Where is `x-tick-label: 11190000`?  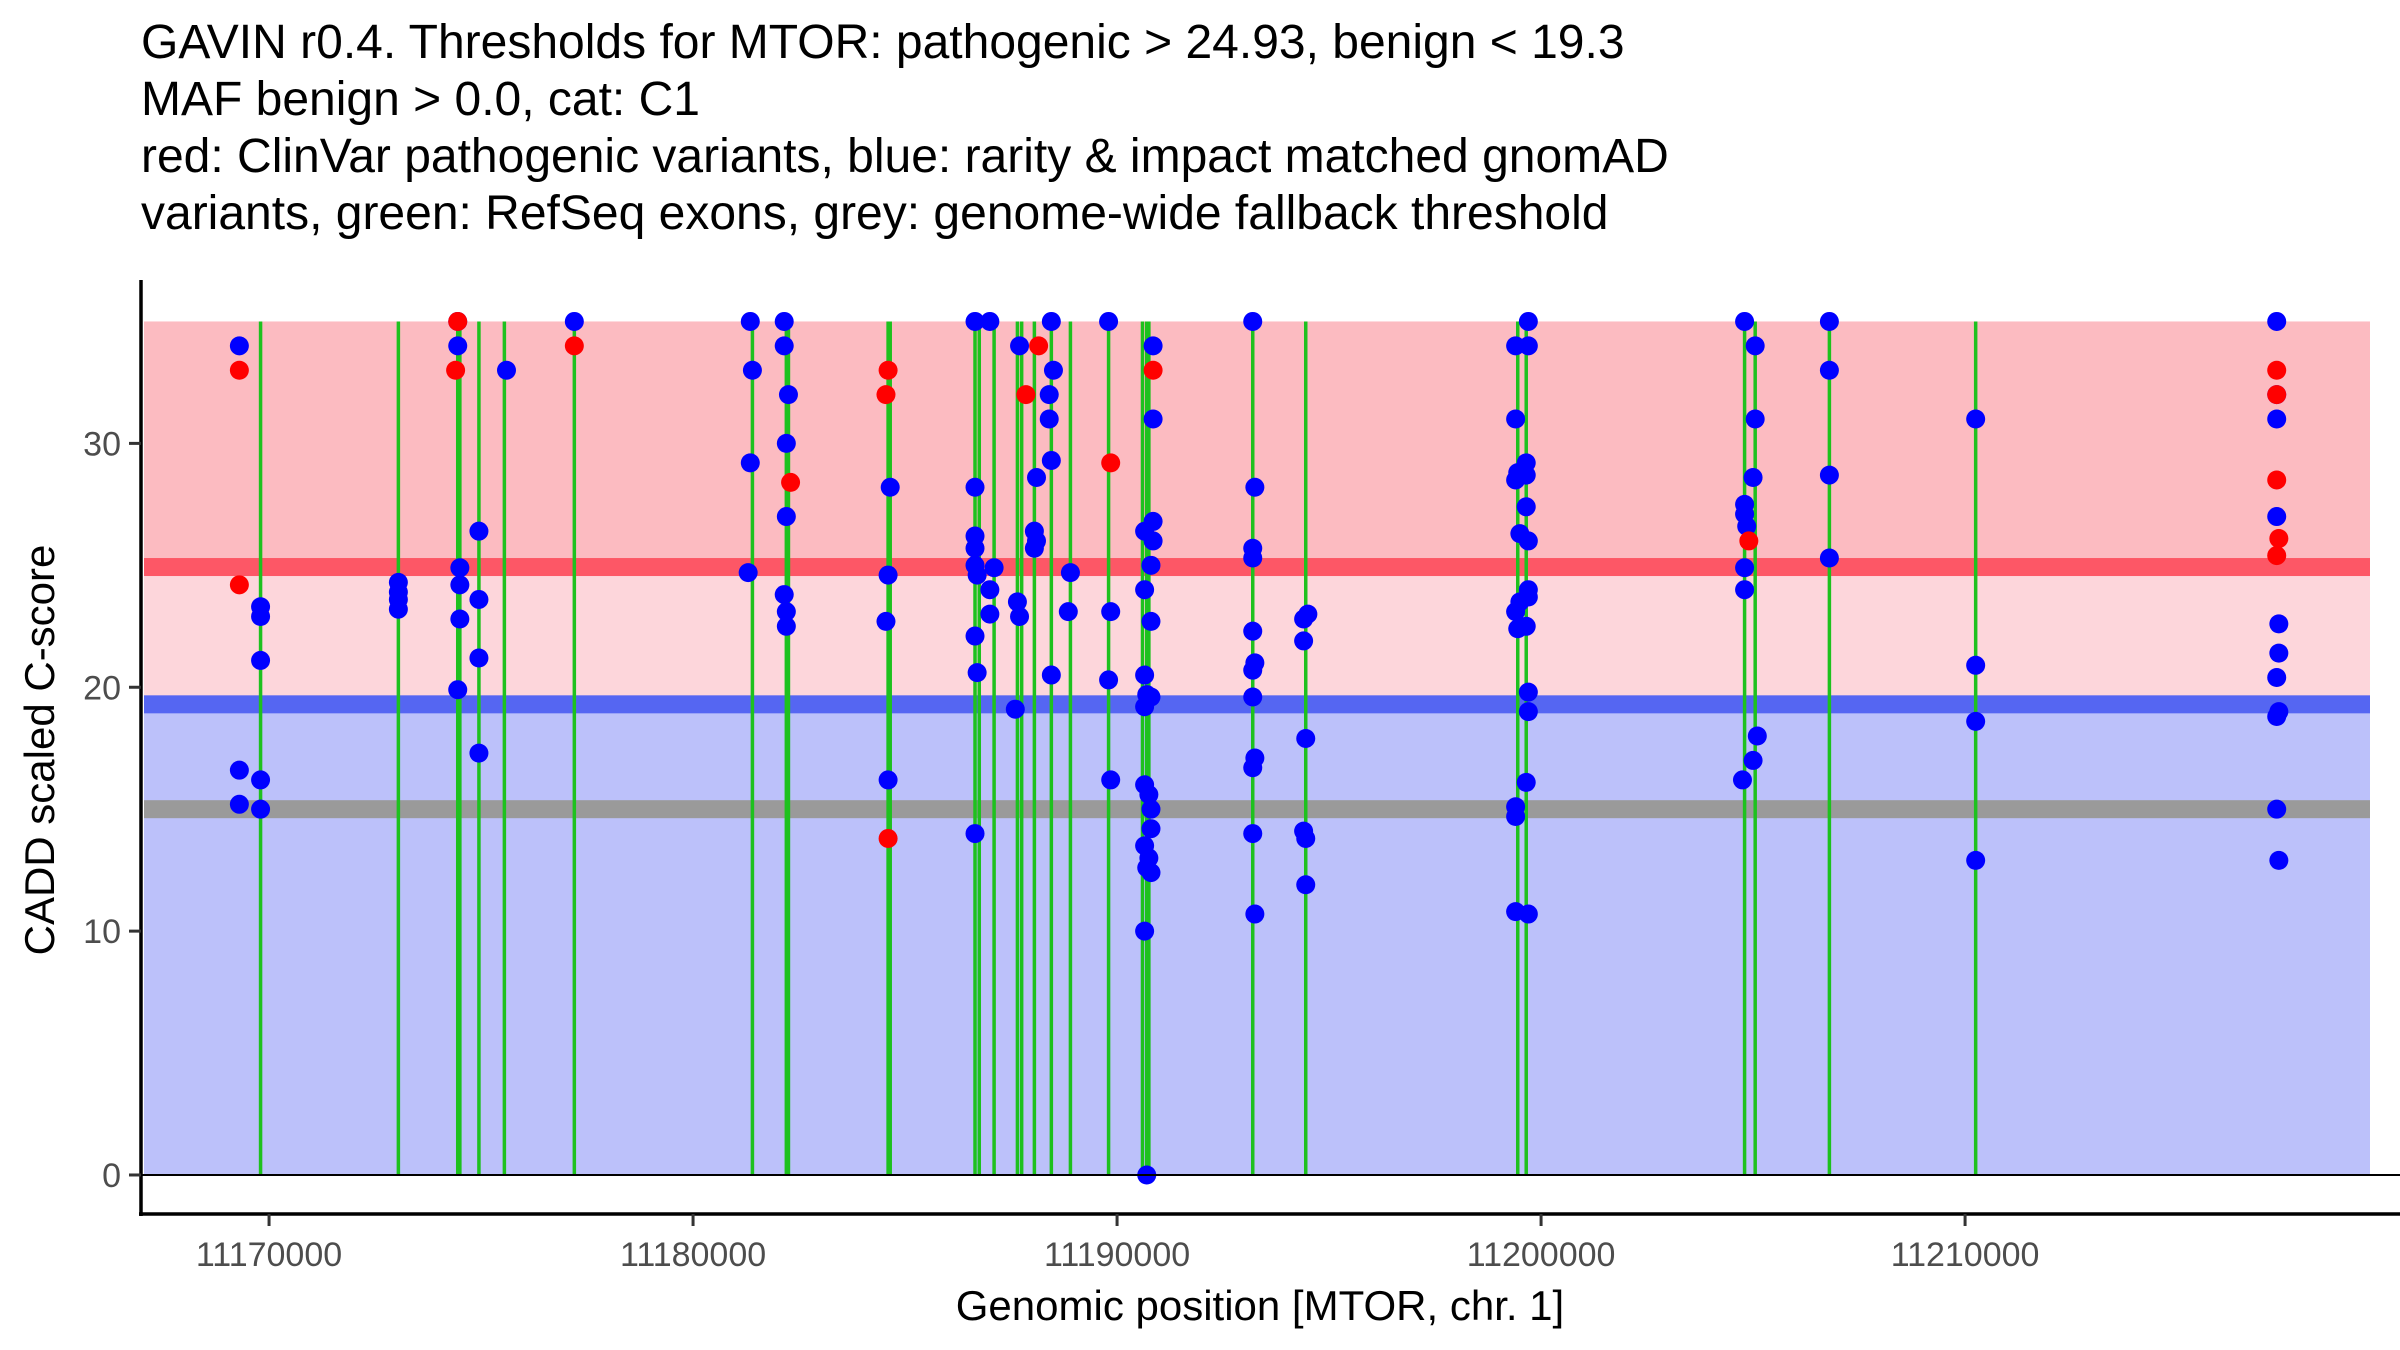
x-tick-label: 11190000 is located at coordinates (1117, 1255).